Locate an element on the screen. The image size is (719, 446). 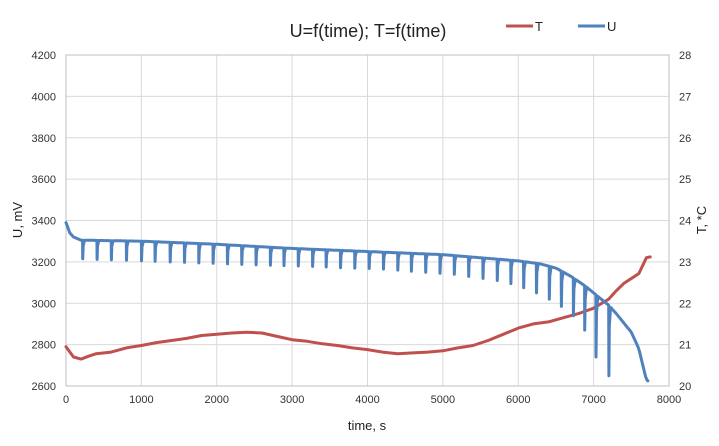
y-left-tick-label: 3200 is located at coordinates (44, 263).